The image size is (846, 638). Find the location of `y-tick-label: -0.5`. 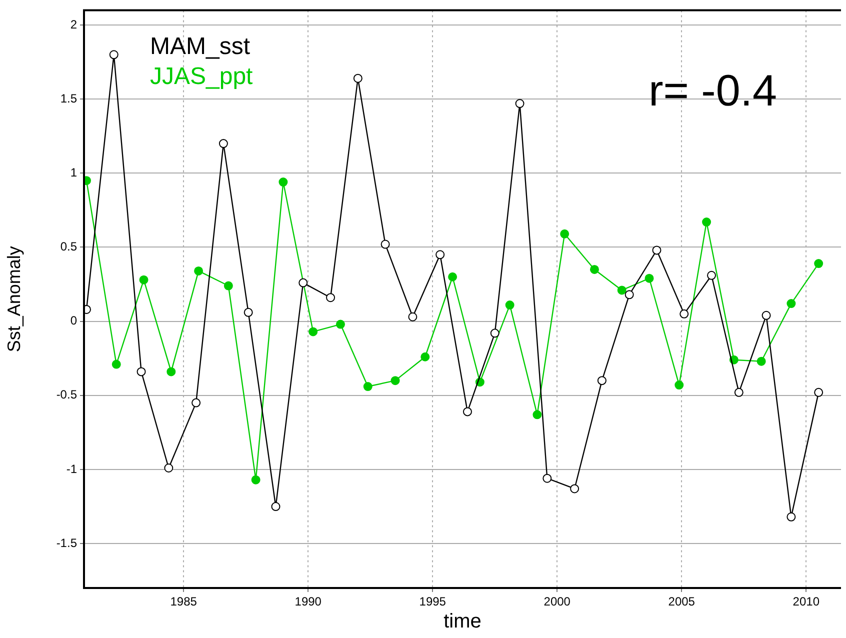

y-tick-label: -0.5 is located at coordinates (67, 395).